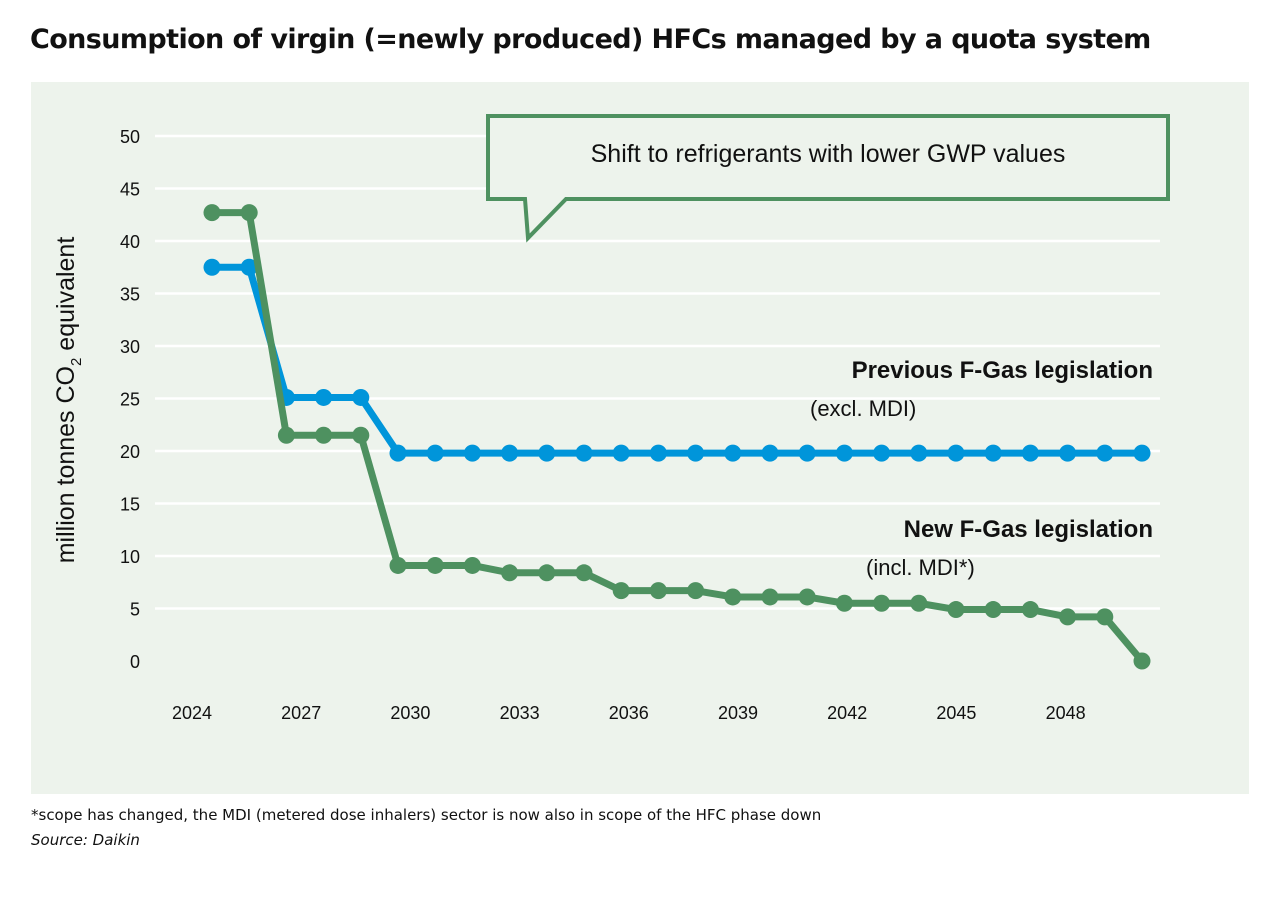  I want to click on y-tick-label: 5, so click(135, 610).